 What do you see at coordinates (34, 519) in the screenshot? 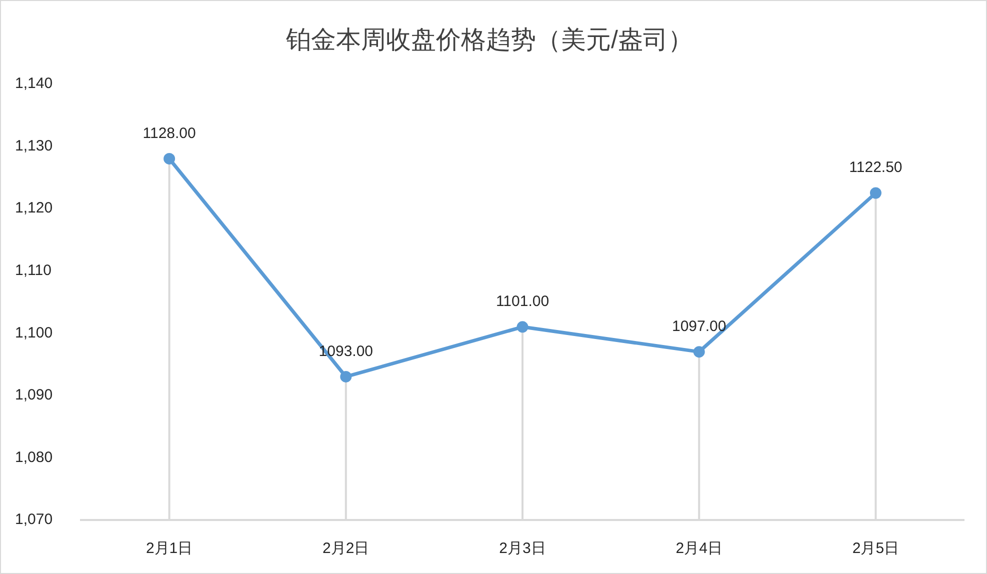
I see `y-tick-label: 1,070` at bounding box center [34, 519].